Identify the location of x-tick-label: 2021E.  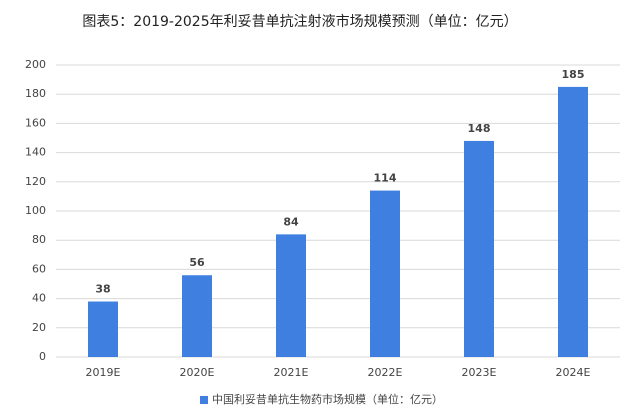
(291, 372).